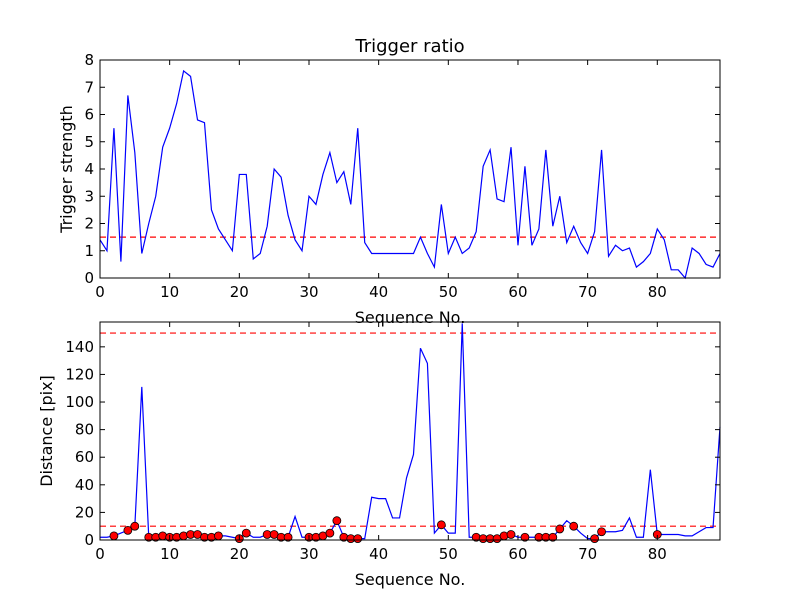 Image resolution: width=800 pixels, height=600 pixels. What do you see at coordinates (89, 196) in the screenshot?
I see `y-tick-label: 3` at bounding box center [89, 196].